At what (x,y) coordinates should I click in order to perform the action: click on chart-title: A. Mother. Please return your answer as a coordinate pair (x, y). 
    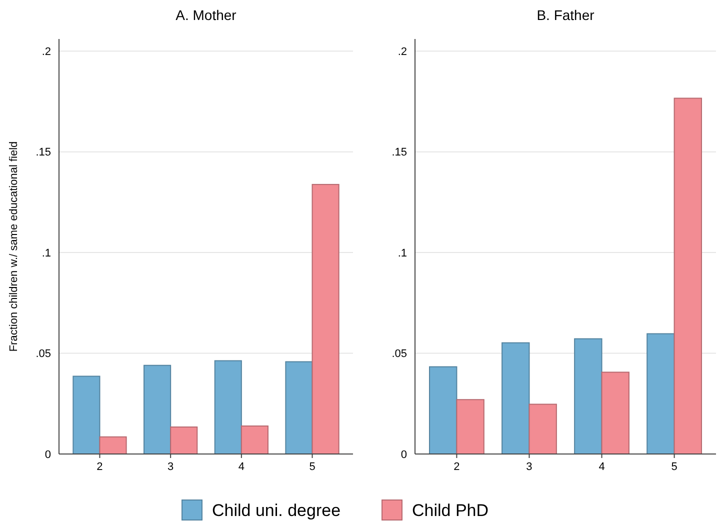
    Looking at the image, I should click on (206, 15).